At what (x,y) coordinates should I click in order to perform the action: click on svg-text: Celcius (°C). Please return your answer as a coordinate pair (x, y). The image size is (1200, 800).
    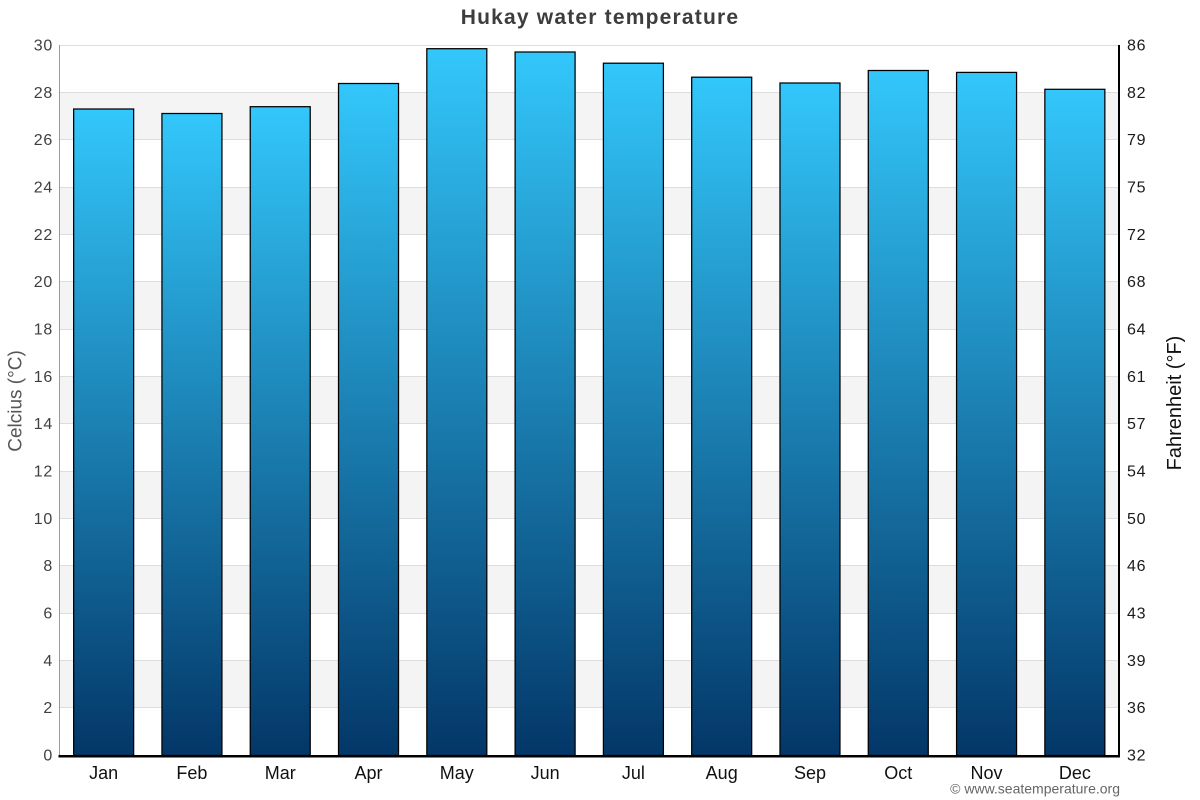
    Looking at the image, I should click on (16, 401).